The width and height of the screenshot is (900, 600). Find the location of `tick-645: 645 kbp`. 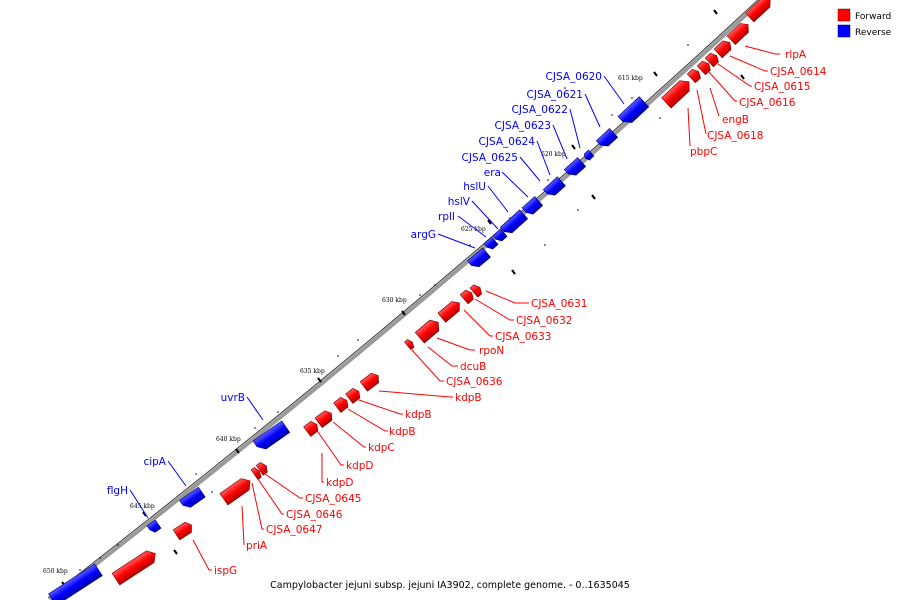

tick-645: 645 kbp is located at coordinates (142, 506).